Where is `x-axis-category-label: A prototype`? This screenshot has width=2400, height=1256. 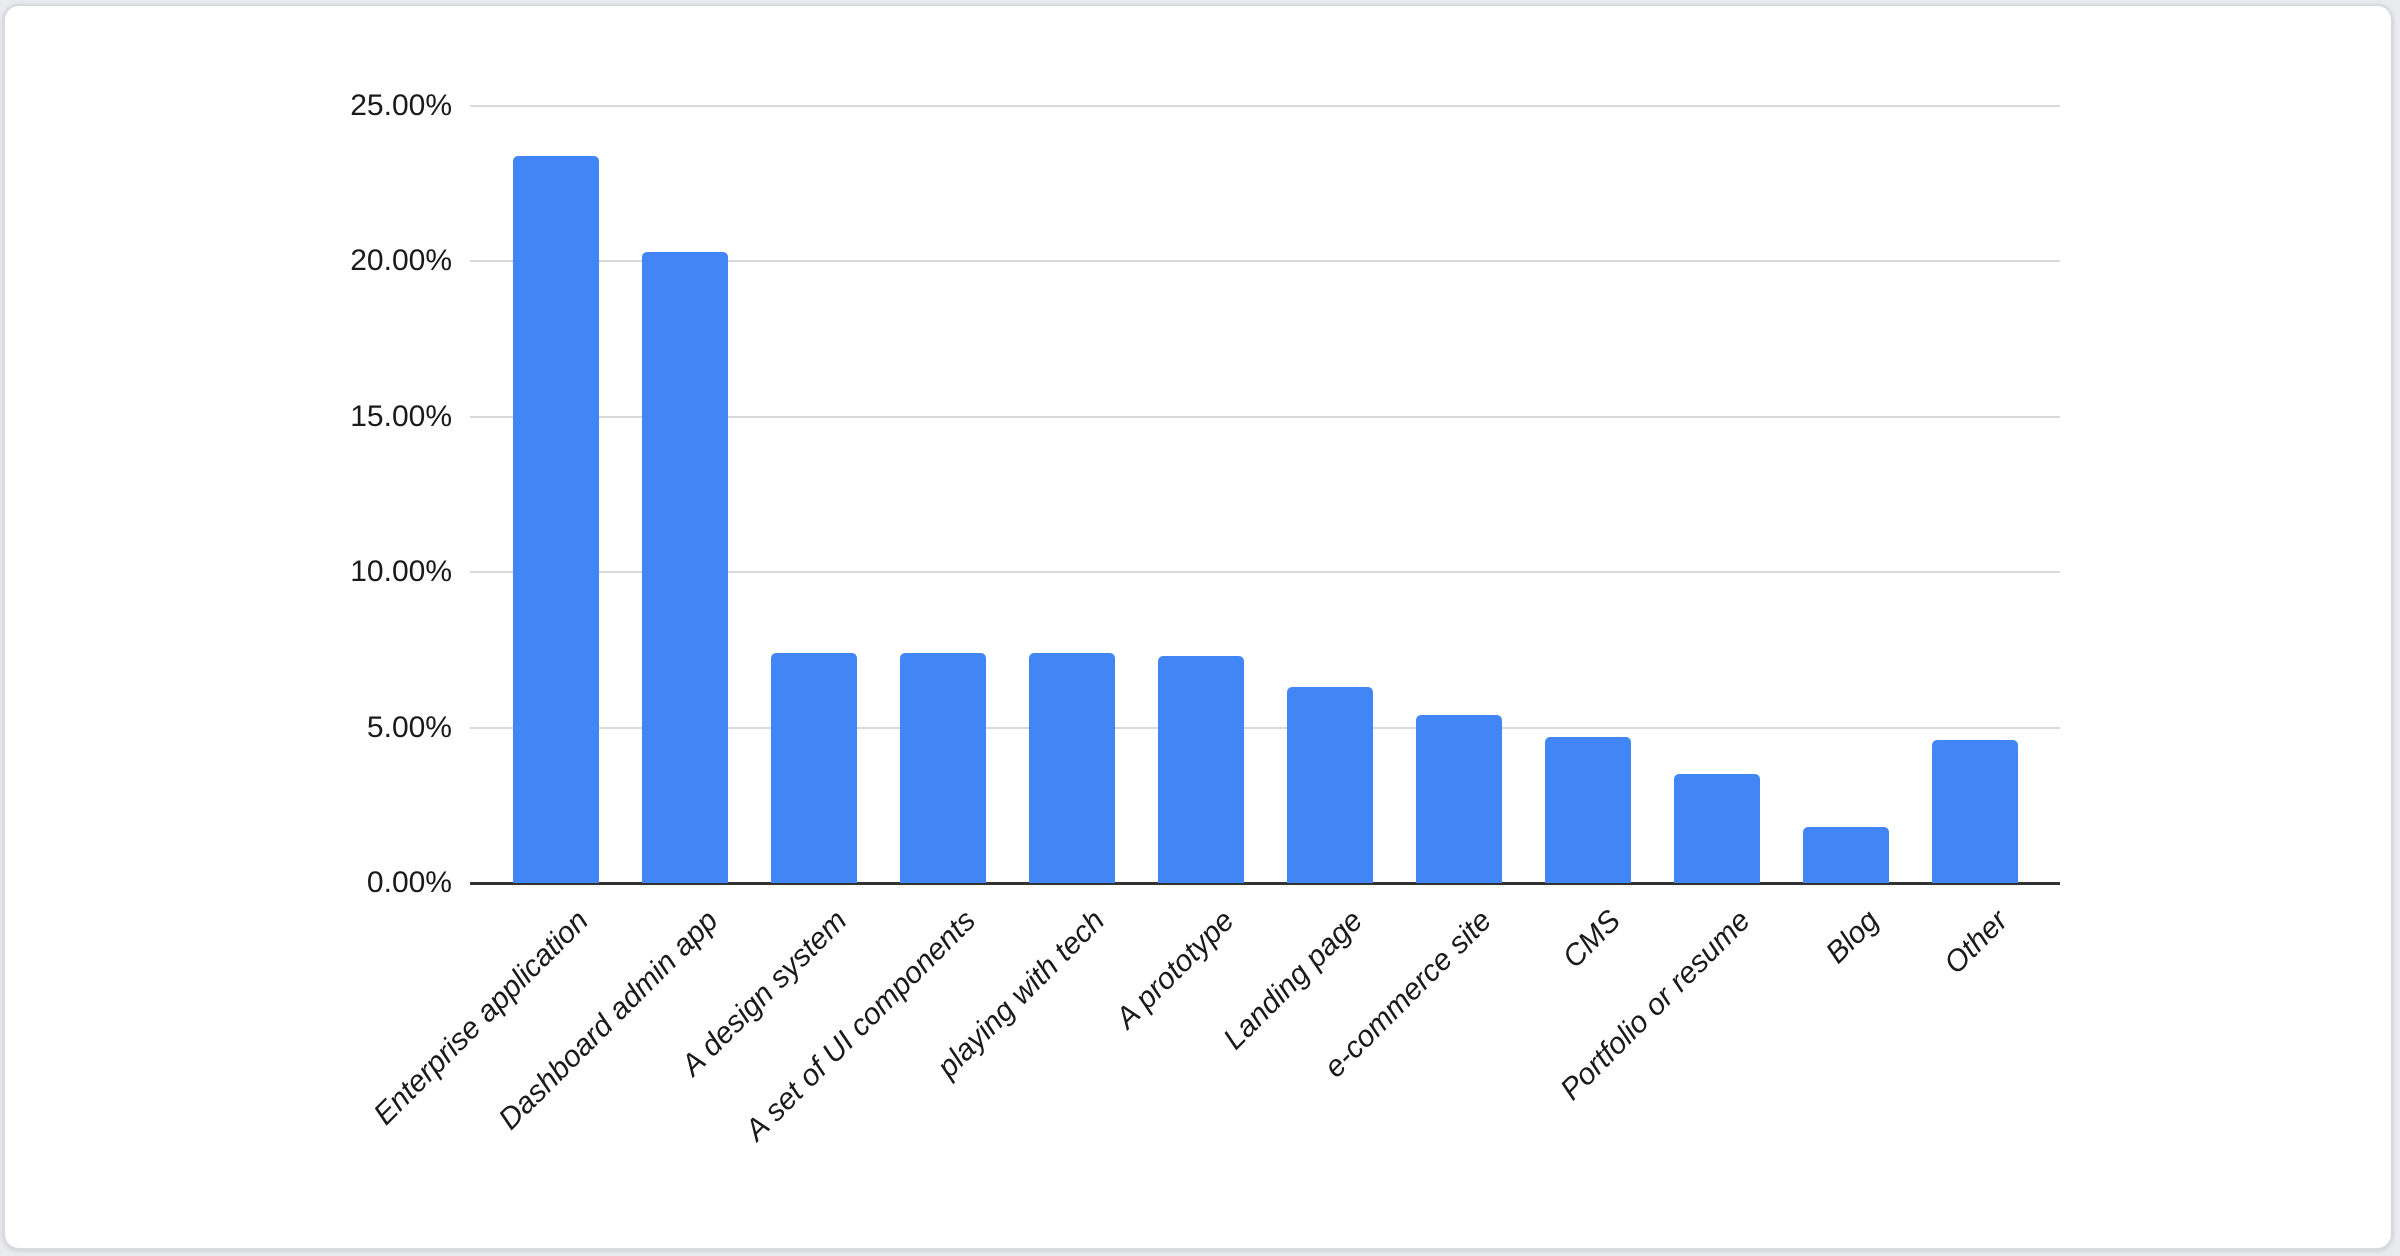 x-axis-category-label: A prototype is located at coordinates (1175, 970).